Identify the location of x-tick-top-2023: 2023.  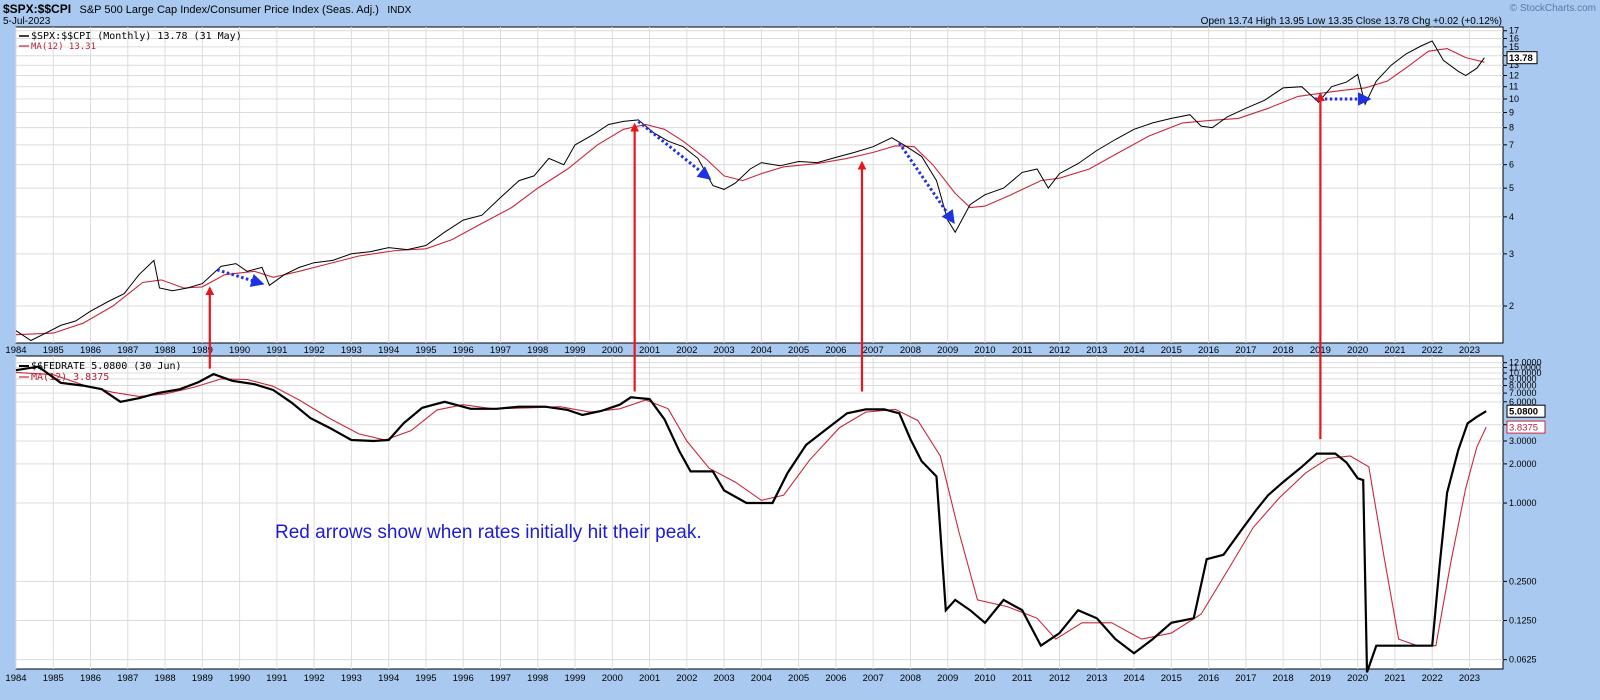
(1469, 350).